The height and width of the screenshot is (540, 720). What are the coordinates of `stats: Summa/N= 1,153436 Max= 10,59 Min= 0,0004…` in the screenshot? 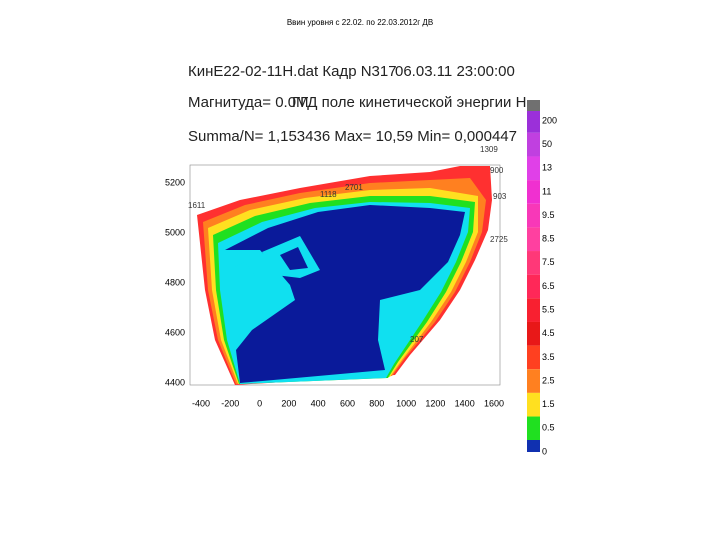 It's located at (352, 136).